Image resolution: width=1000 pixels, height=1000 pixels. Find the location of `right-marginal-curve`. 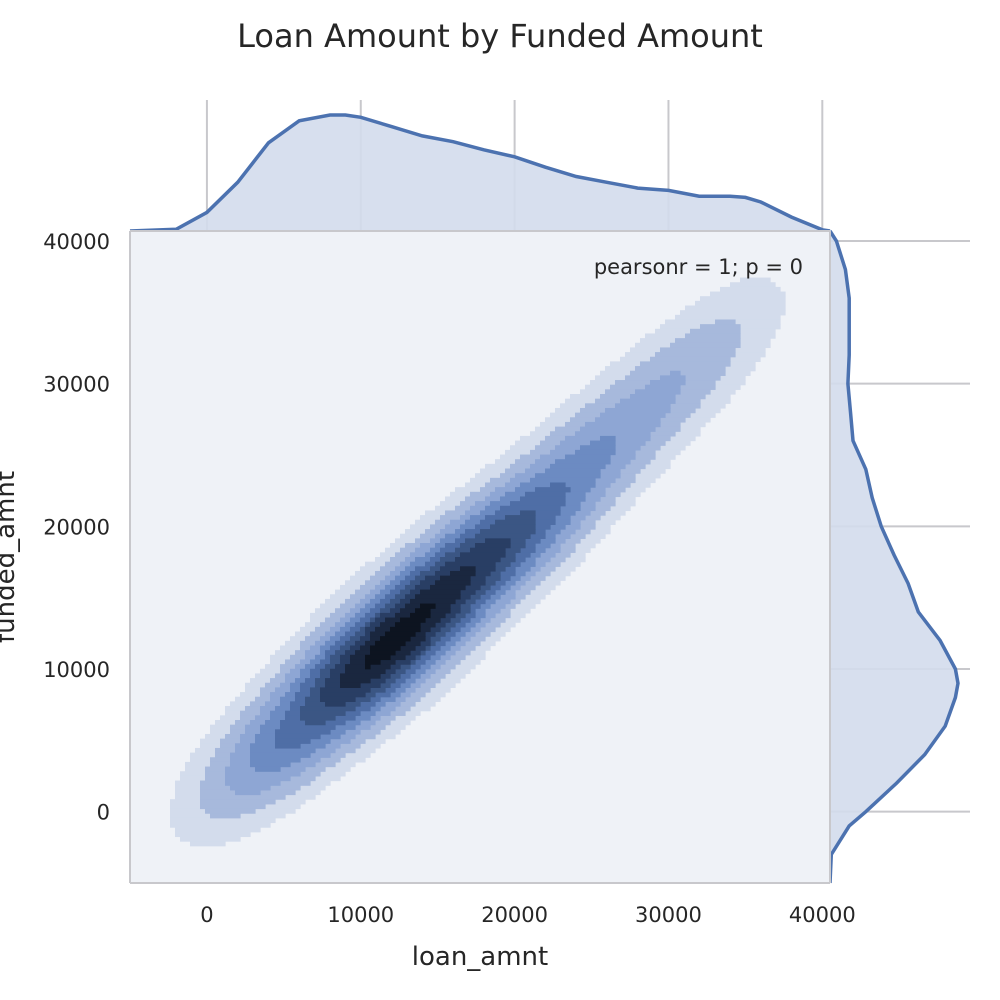

right-marginal-curve is located at coordinates (894, 557).